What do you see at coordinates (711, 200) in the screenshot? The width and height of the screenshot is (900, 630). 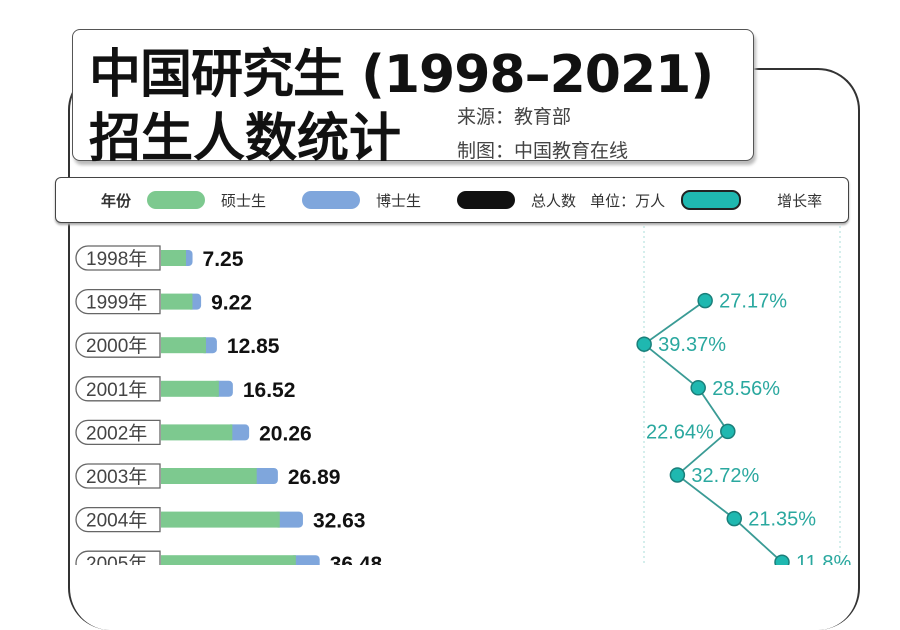 I see `legend-growth-swatch` at bounding box center [711, 200].